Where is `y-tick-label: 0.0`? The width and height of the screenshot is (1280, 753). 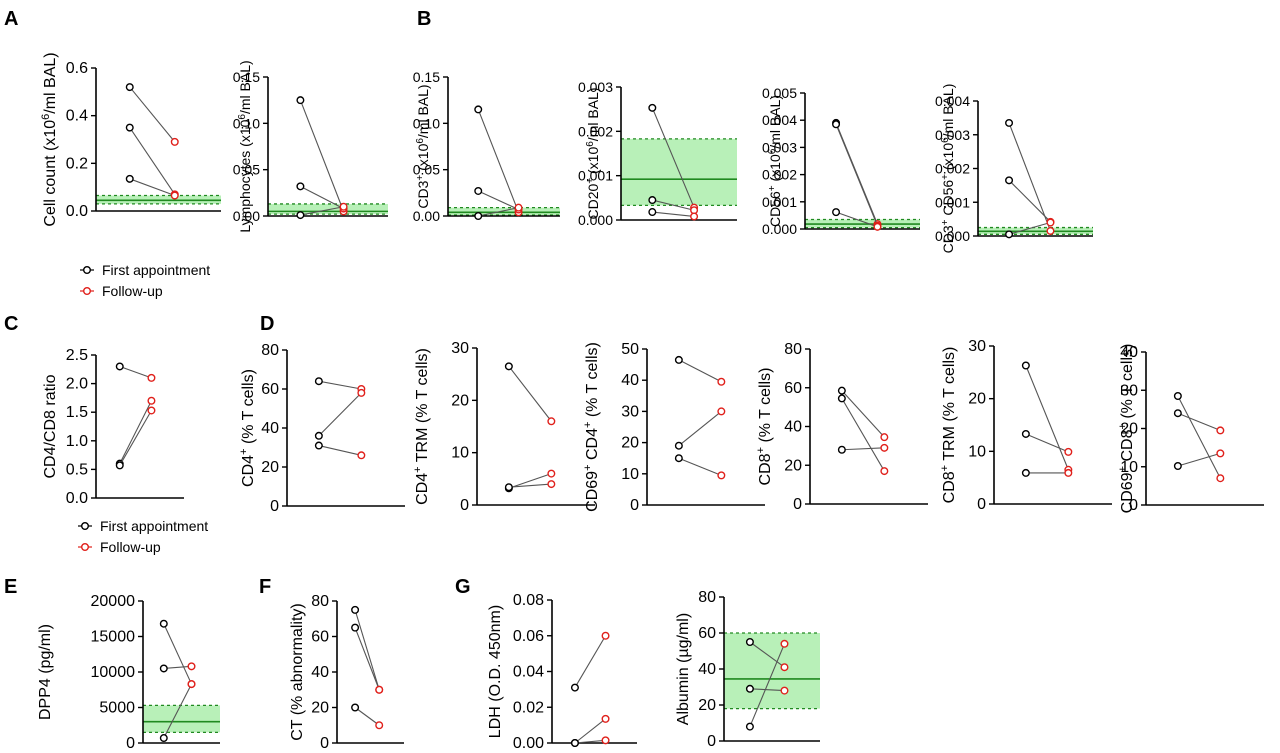
y-tick-label: 0.0 is located at coordinates (77, 498).